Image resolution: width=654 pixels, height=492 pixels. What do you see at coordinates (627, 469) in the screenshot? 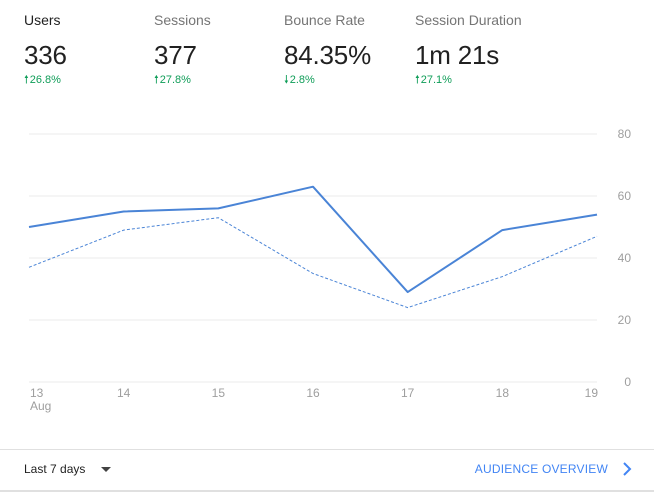
I see `chevron-right-icon` at bounding box center [627, 469].